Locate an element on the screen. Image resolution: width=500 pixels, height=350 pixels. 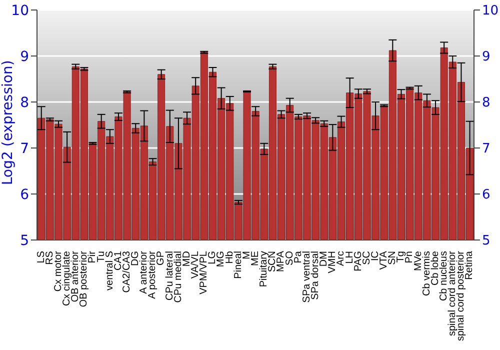
x-tick-label: Cb lobe is located at coordinates (435, 268).